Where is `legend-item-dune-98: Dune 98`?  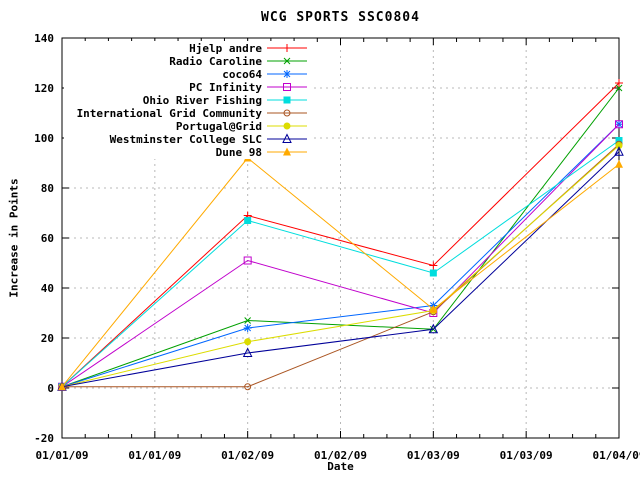
legend-item-dune-98: Dune 98 is located at coordinates (261, 152).